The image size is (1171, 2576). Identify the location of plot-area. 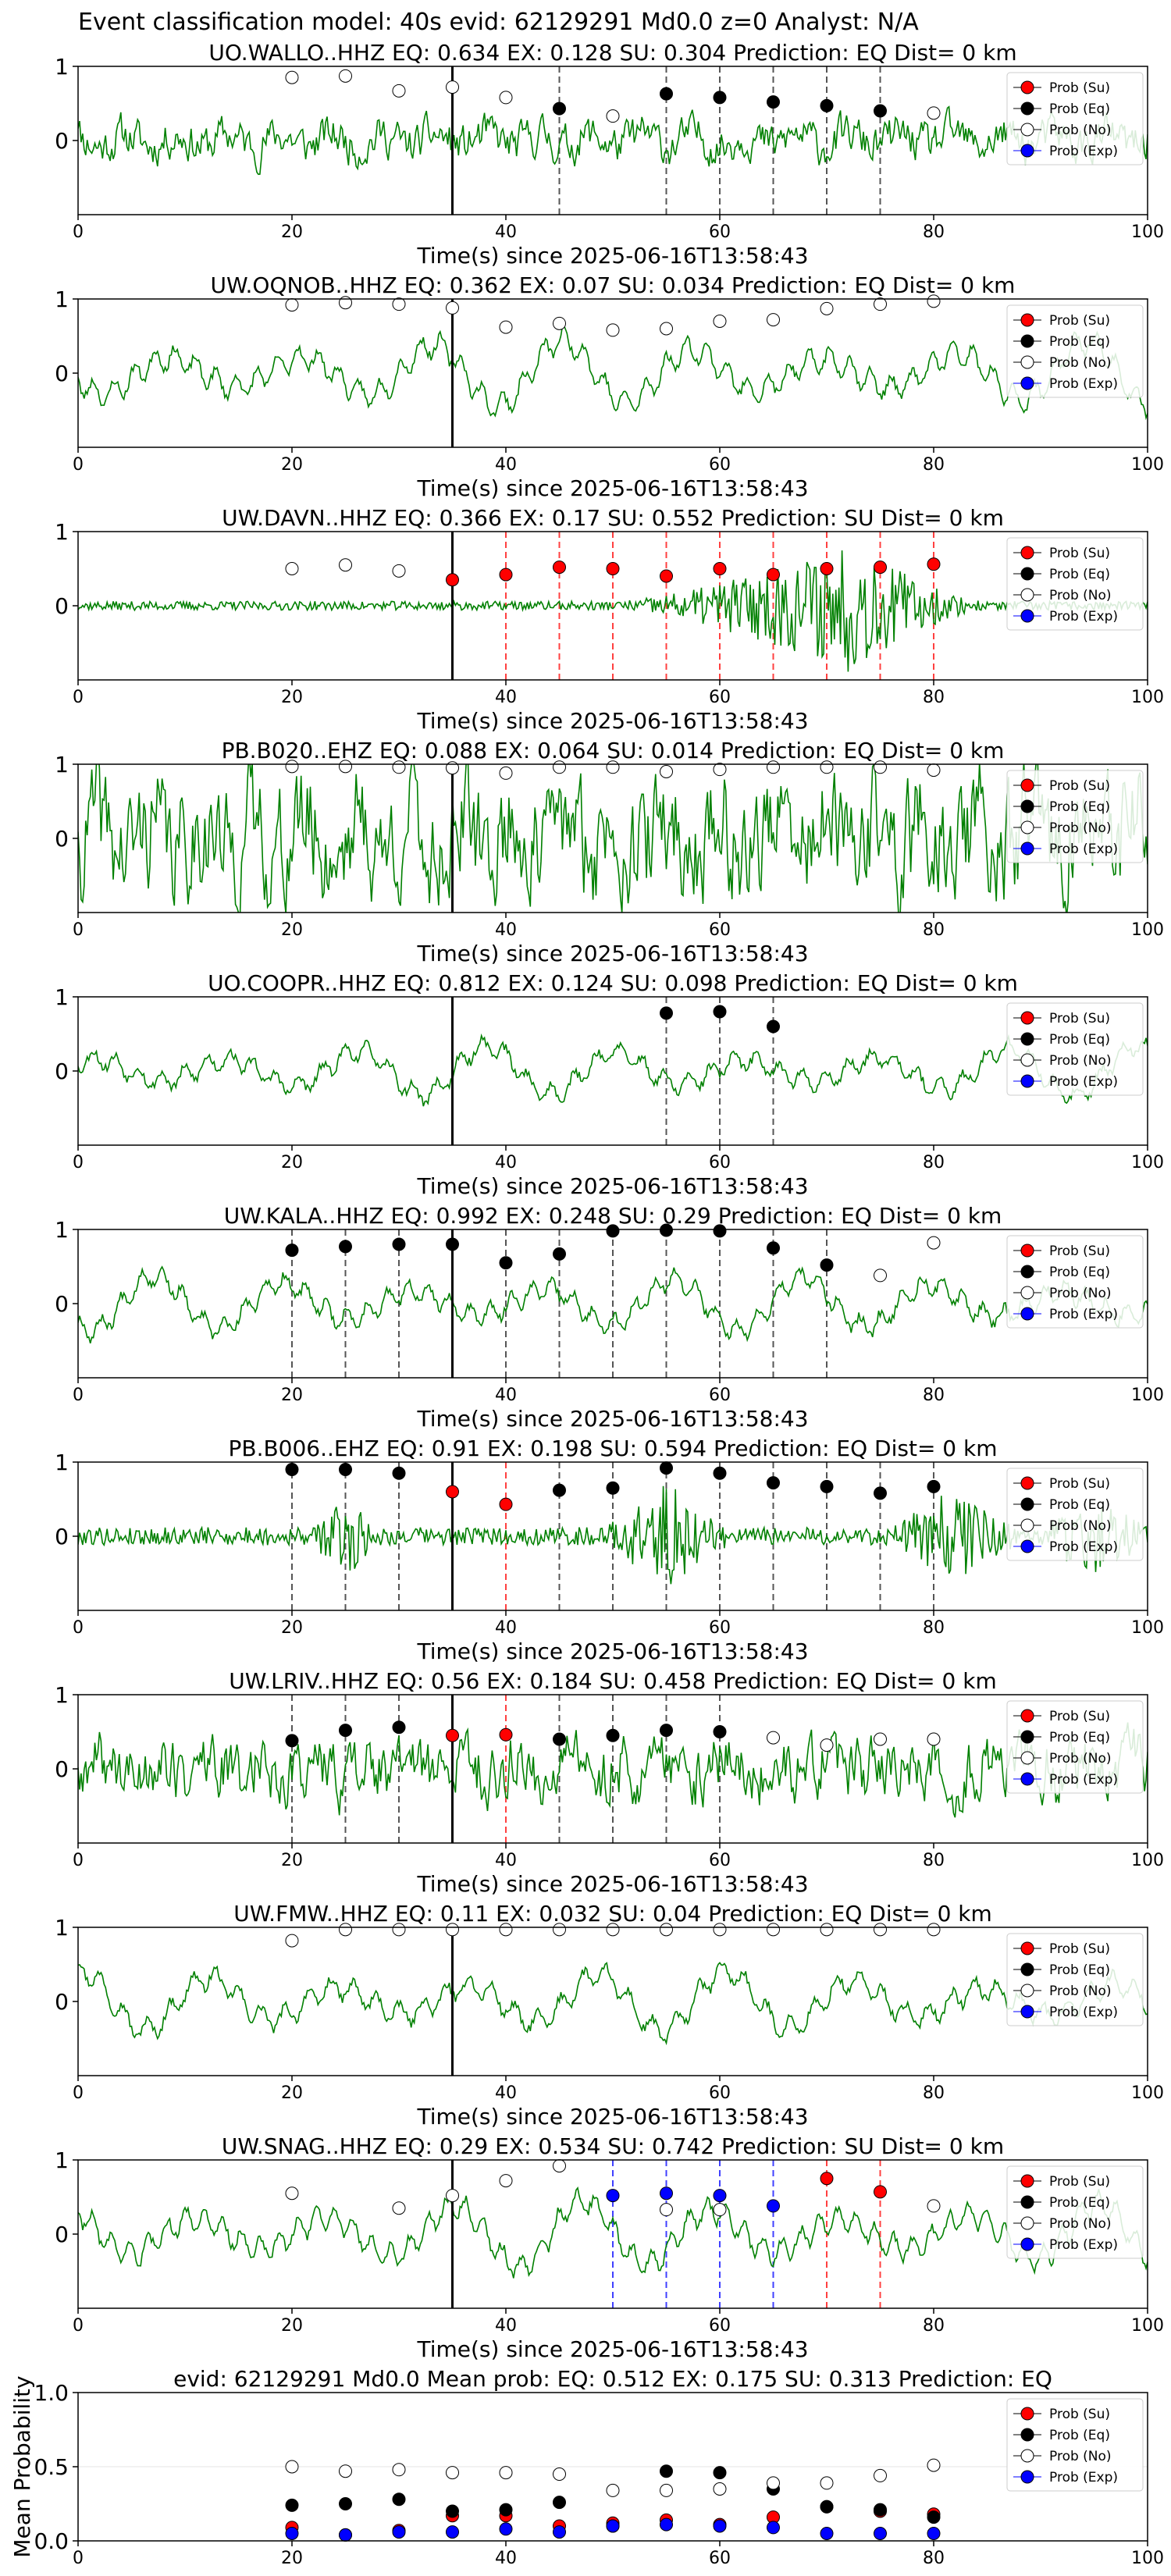
(613, 1303).